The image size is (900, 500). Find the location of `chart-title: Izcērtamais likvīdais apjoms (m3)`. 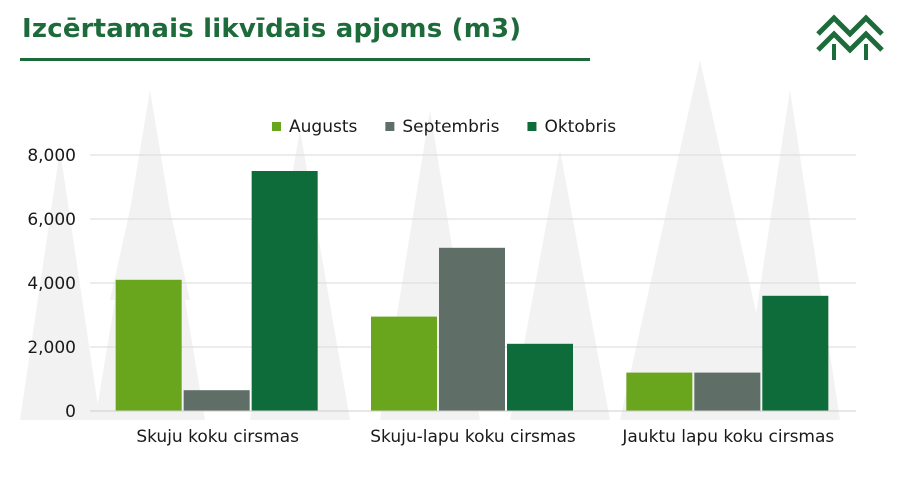

chart-title: Izcērtamais likvīdais apjoms (m3) is located at coordinates (272, 29).